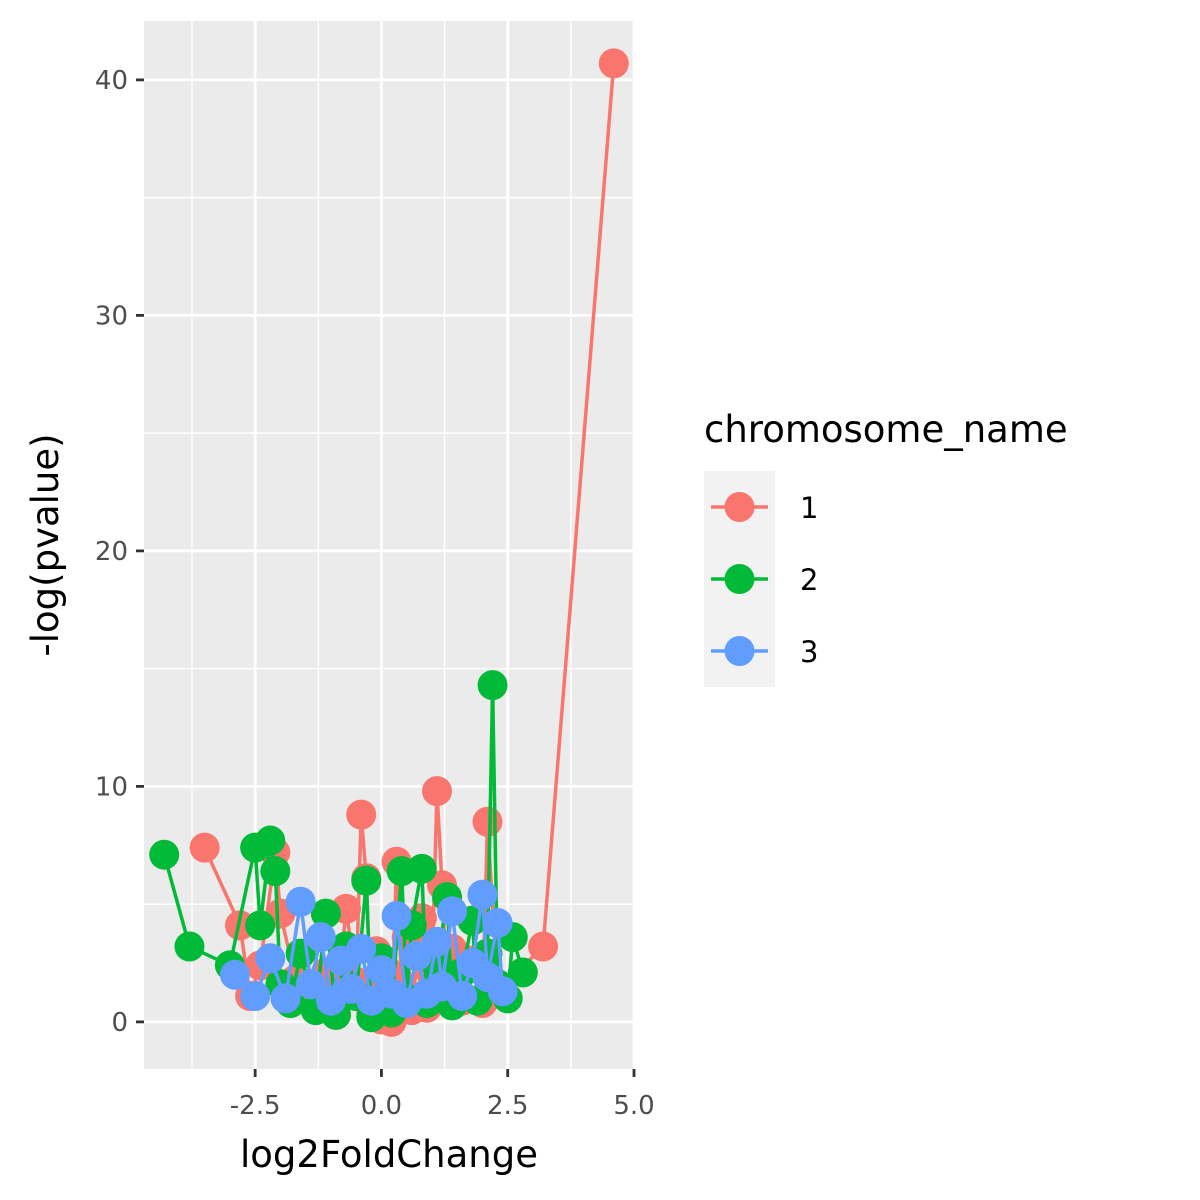 The width and height of the screenshot is (1200, 1200). What do you see at coordinates (119, 1023) in the screenshot?
I see `y-tick-label: 0` at bounding box center [119, 1023].